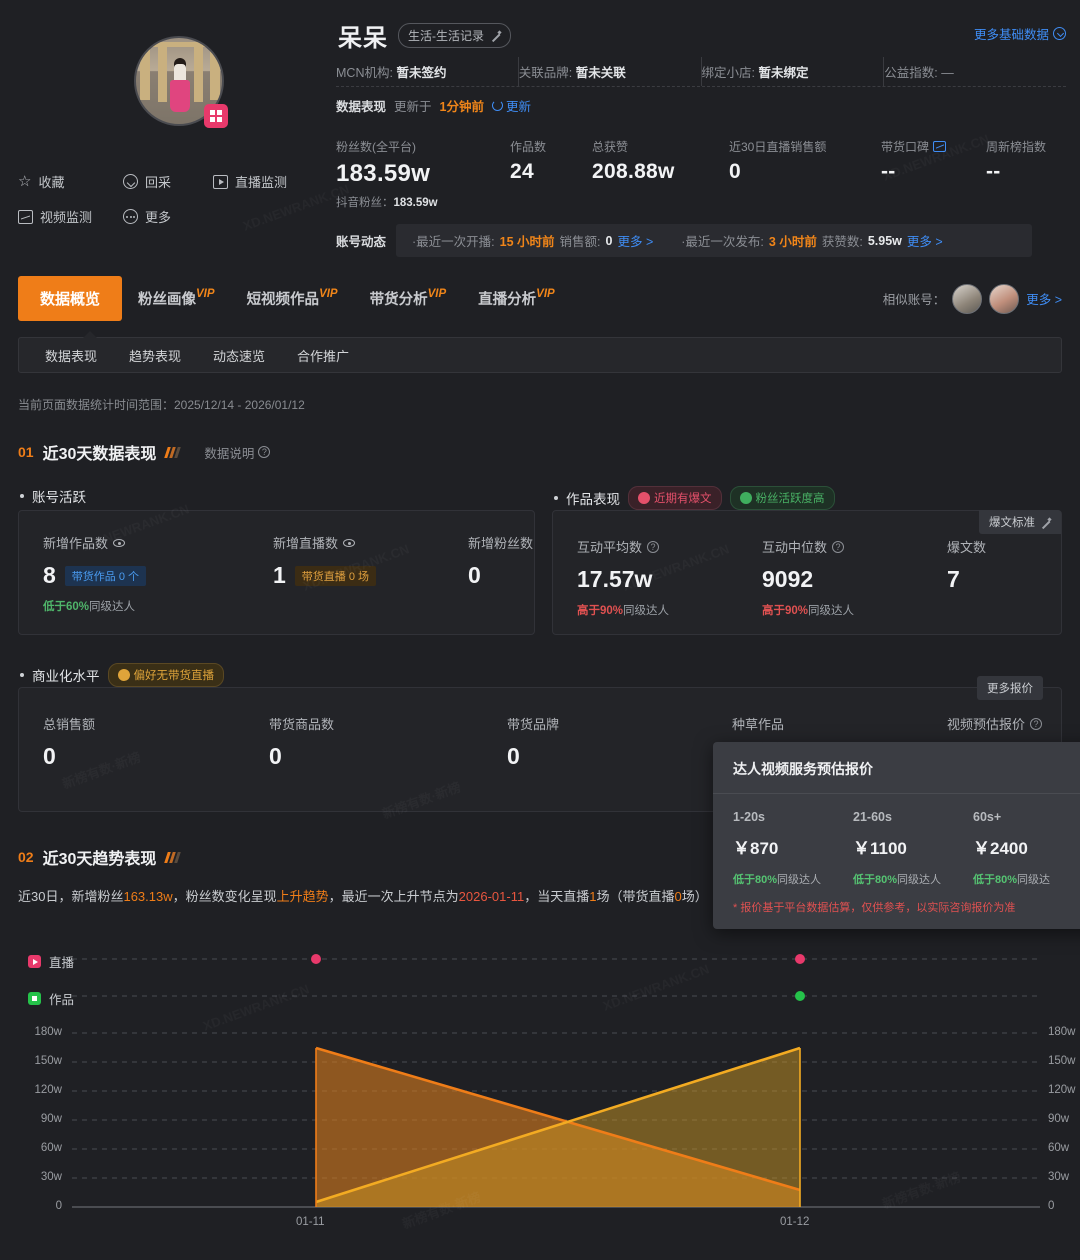 Image resolution: width=1080 pixels, height=1260 pixels. What do you see at coordinates (793, 879) in the screenshot?
I see `quote-col-1-20s-compare: 低于80%同级达人` at bounding box center [793, 879].